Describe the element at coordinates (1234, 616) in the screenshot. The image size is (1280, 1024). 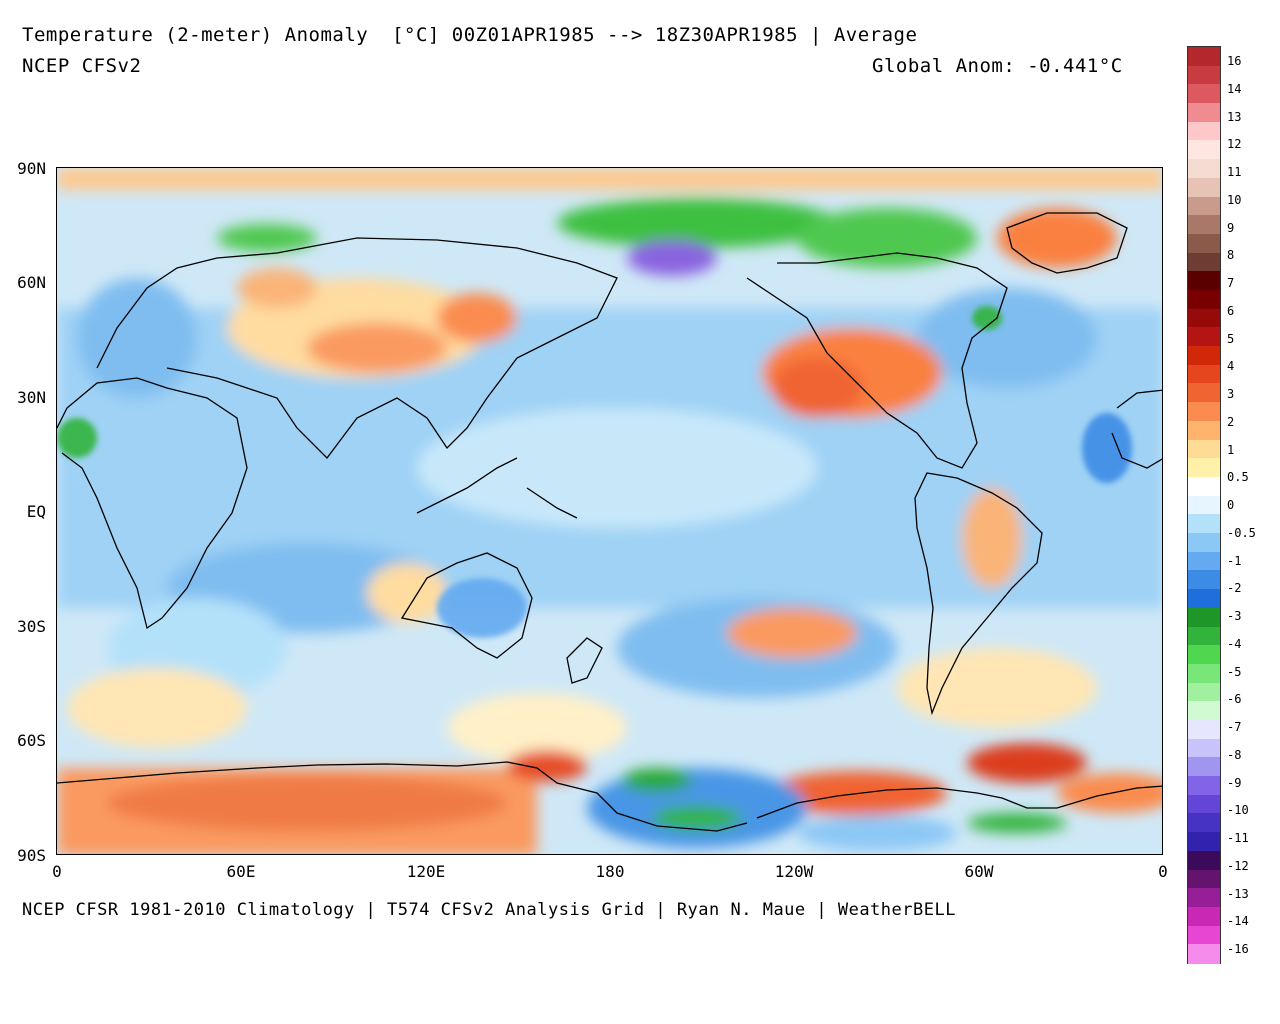
I see `colorbar-tick-label: -3` at that location.